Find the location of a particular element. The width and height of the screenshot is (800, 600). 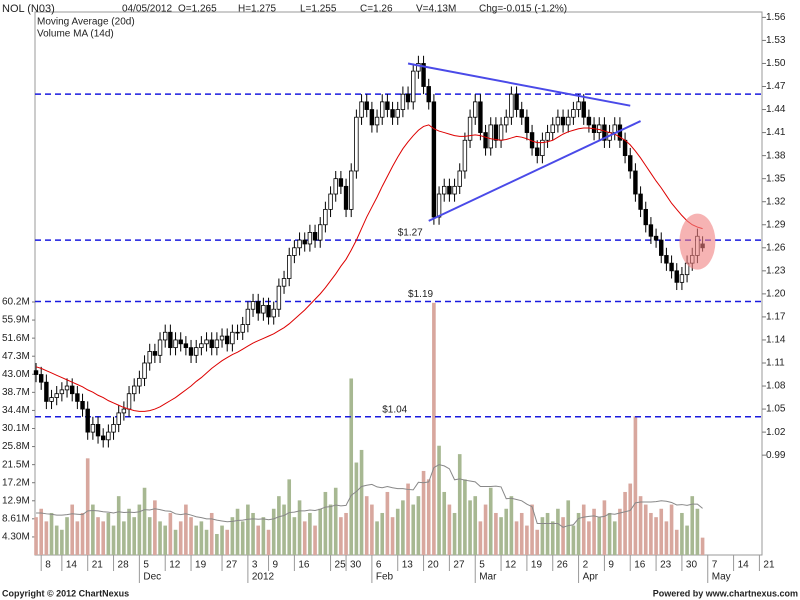

header-volume: V=4.13M is located at coordinates (436, 9).